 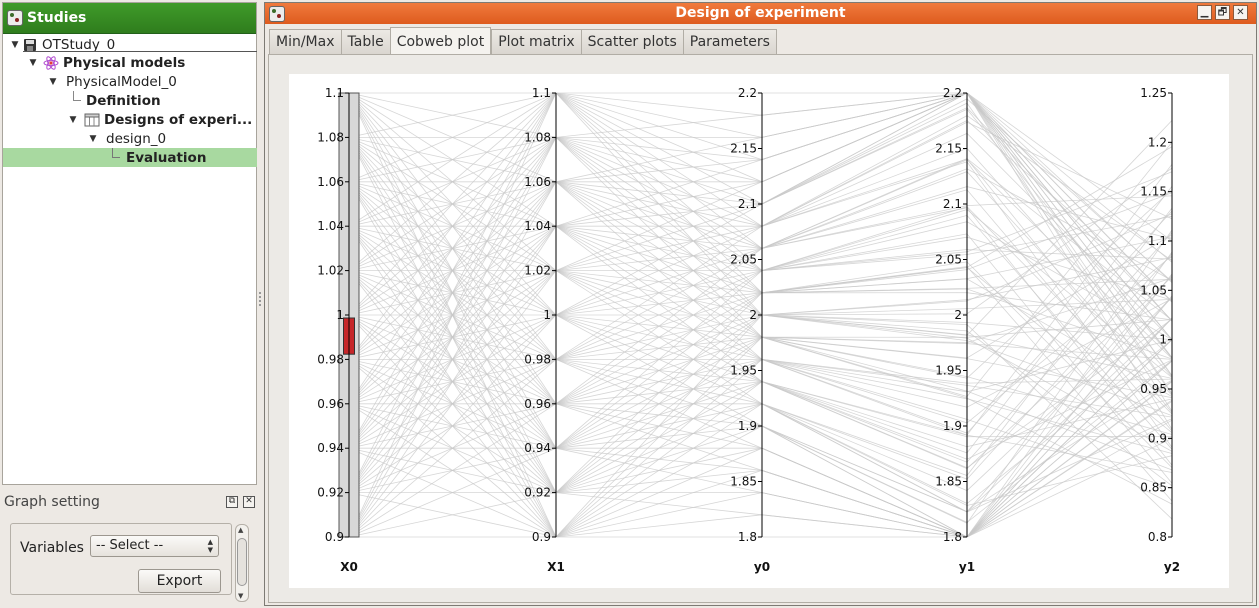 I want to click on scroll-up-icon: ▲, so click(x=241, y=530).